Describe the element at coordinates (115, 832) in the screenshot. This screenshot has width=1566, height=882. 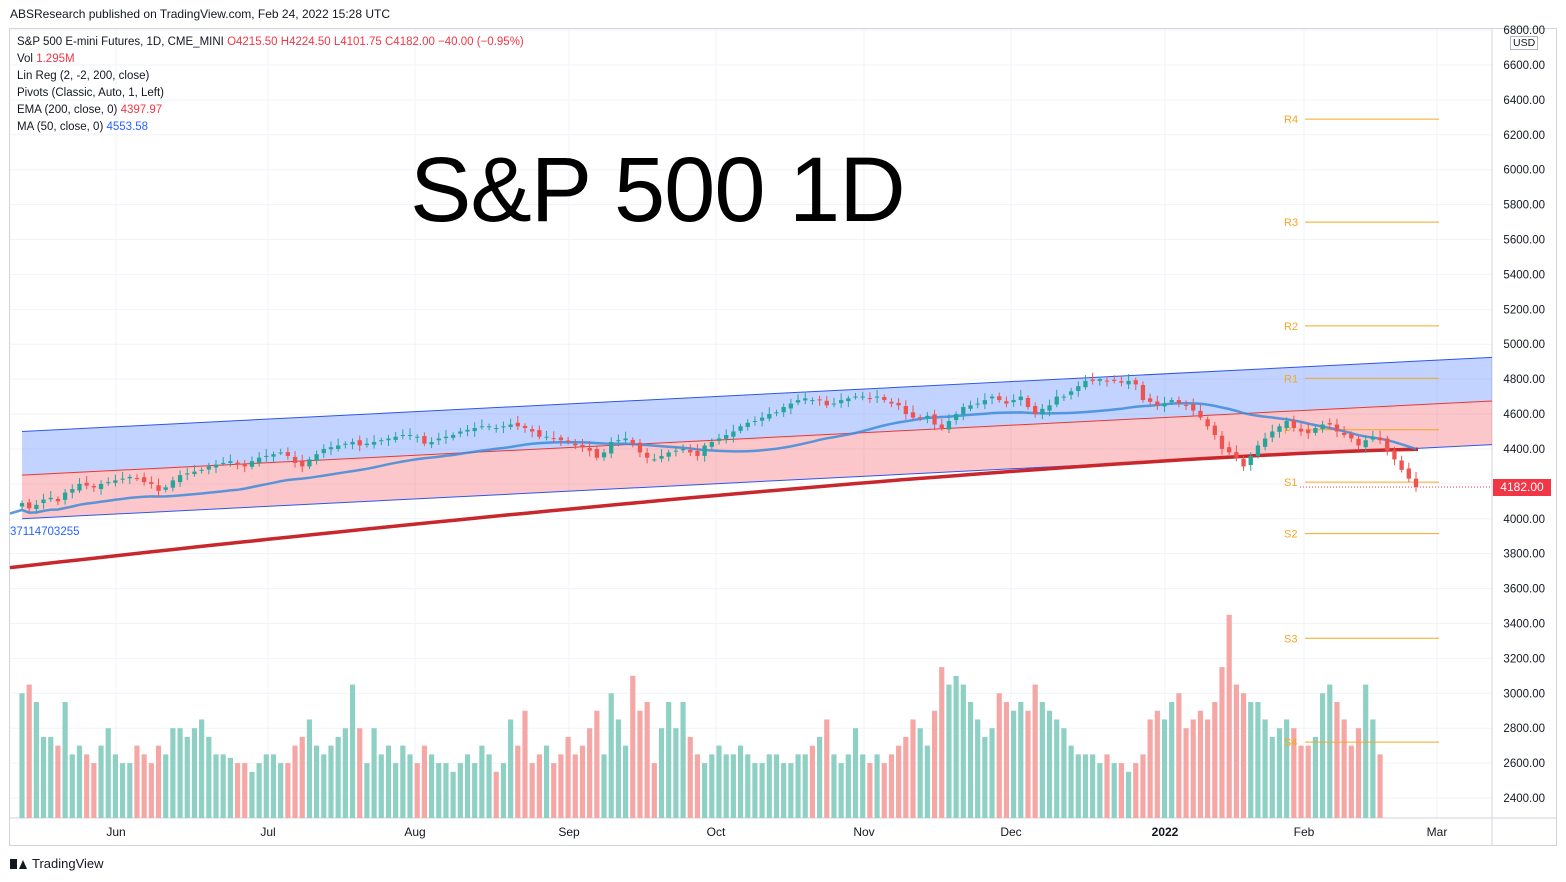
I see `time-tick-jun: Jun` at that location.